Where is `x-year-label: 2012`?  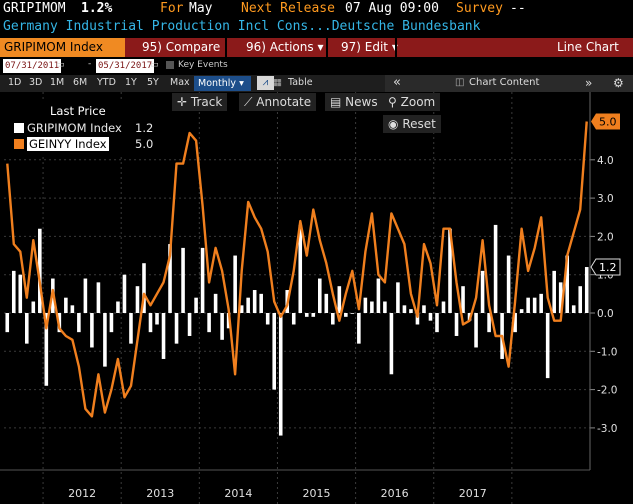 x-year-label: 2012 is located at coordinates (82, 493).